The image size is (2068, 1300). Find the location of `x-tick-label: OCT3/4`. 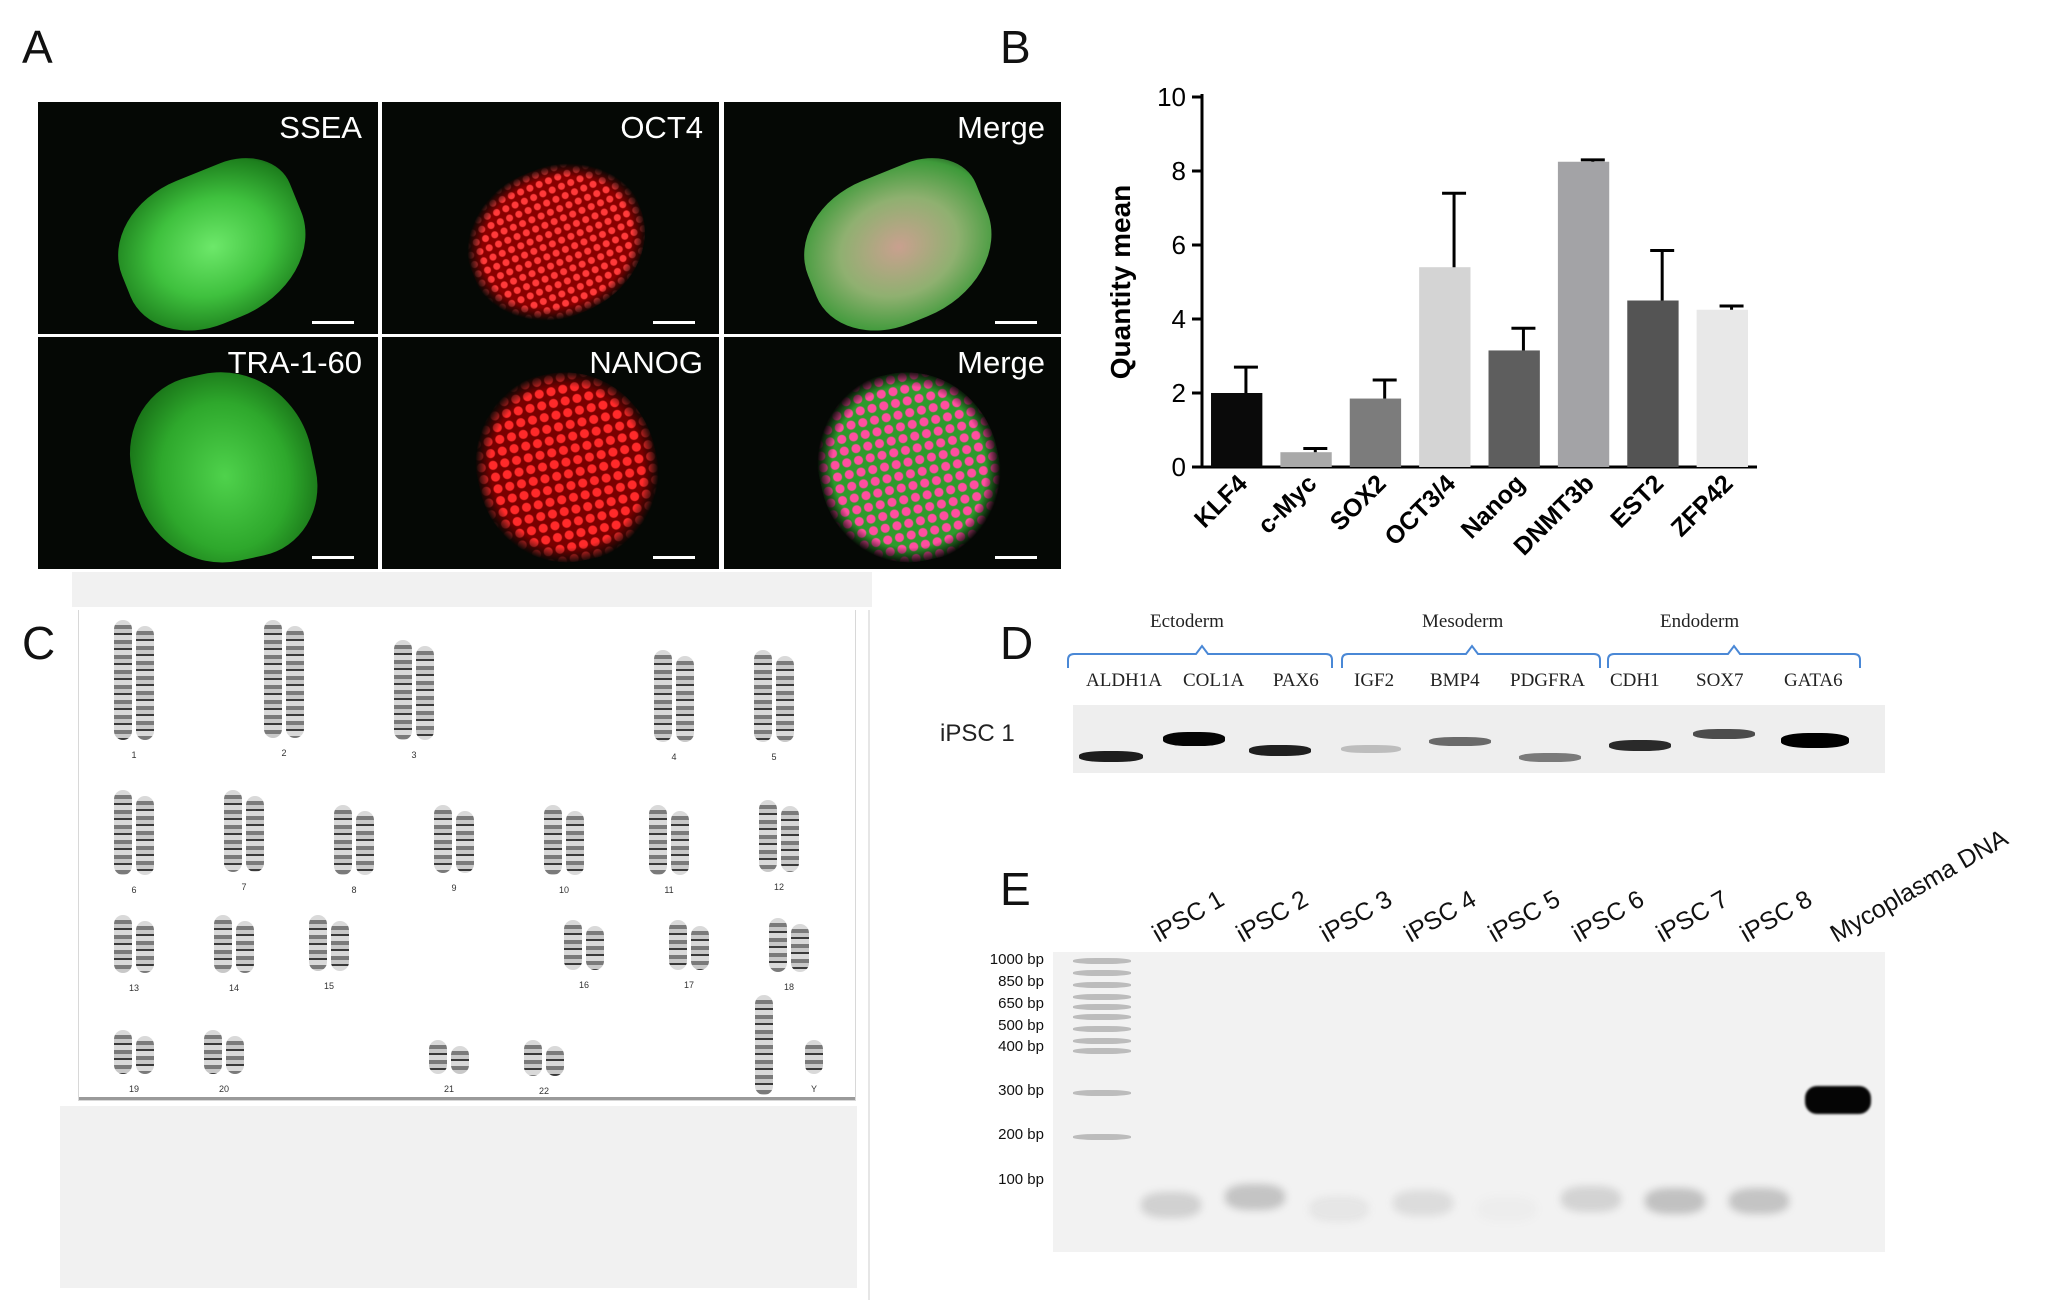

x-tick-label: OCT3/4 is located at coordinates (1420, 510).